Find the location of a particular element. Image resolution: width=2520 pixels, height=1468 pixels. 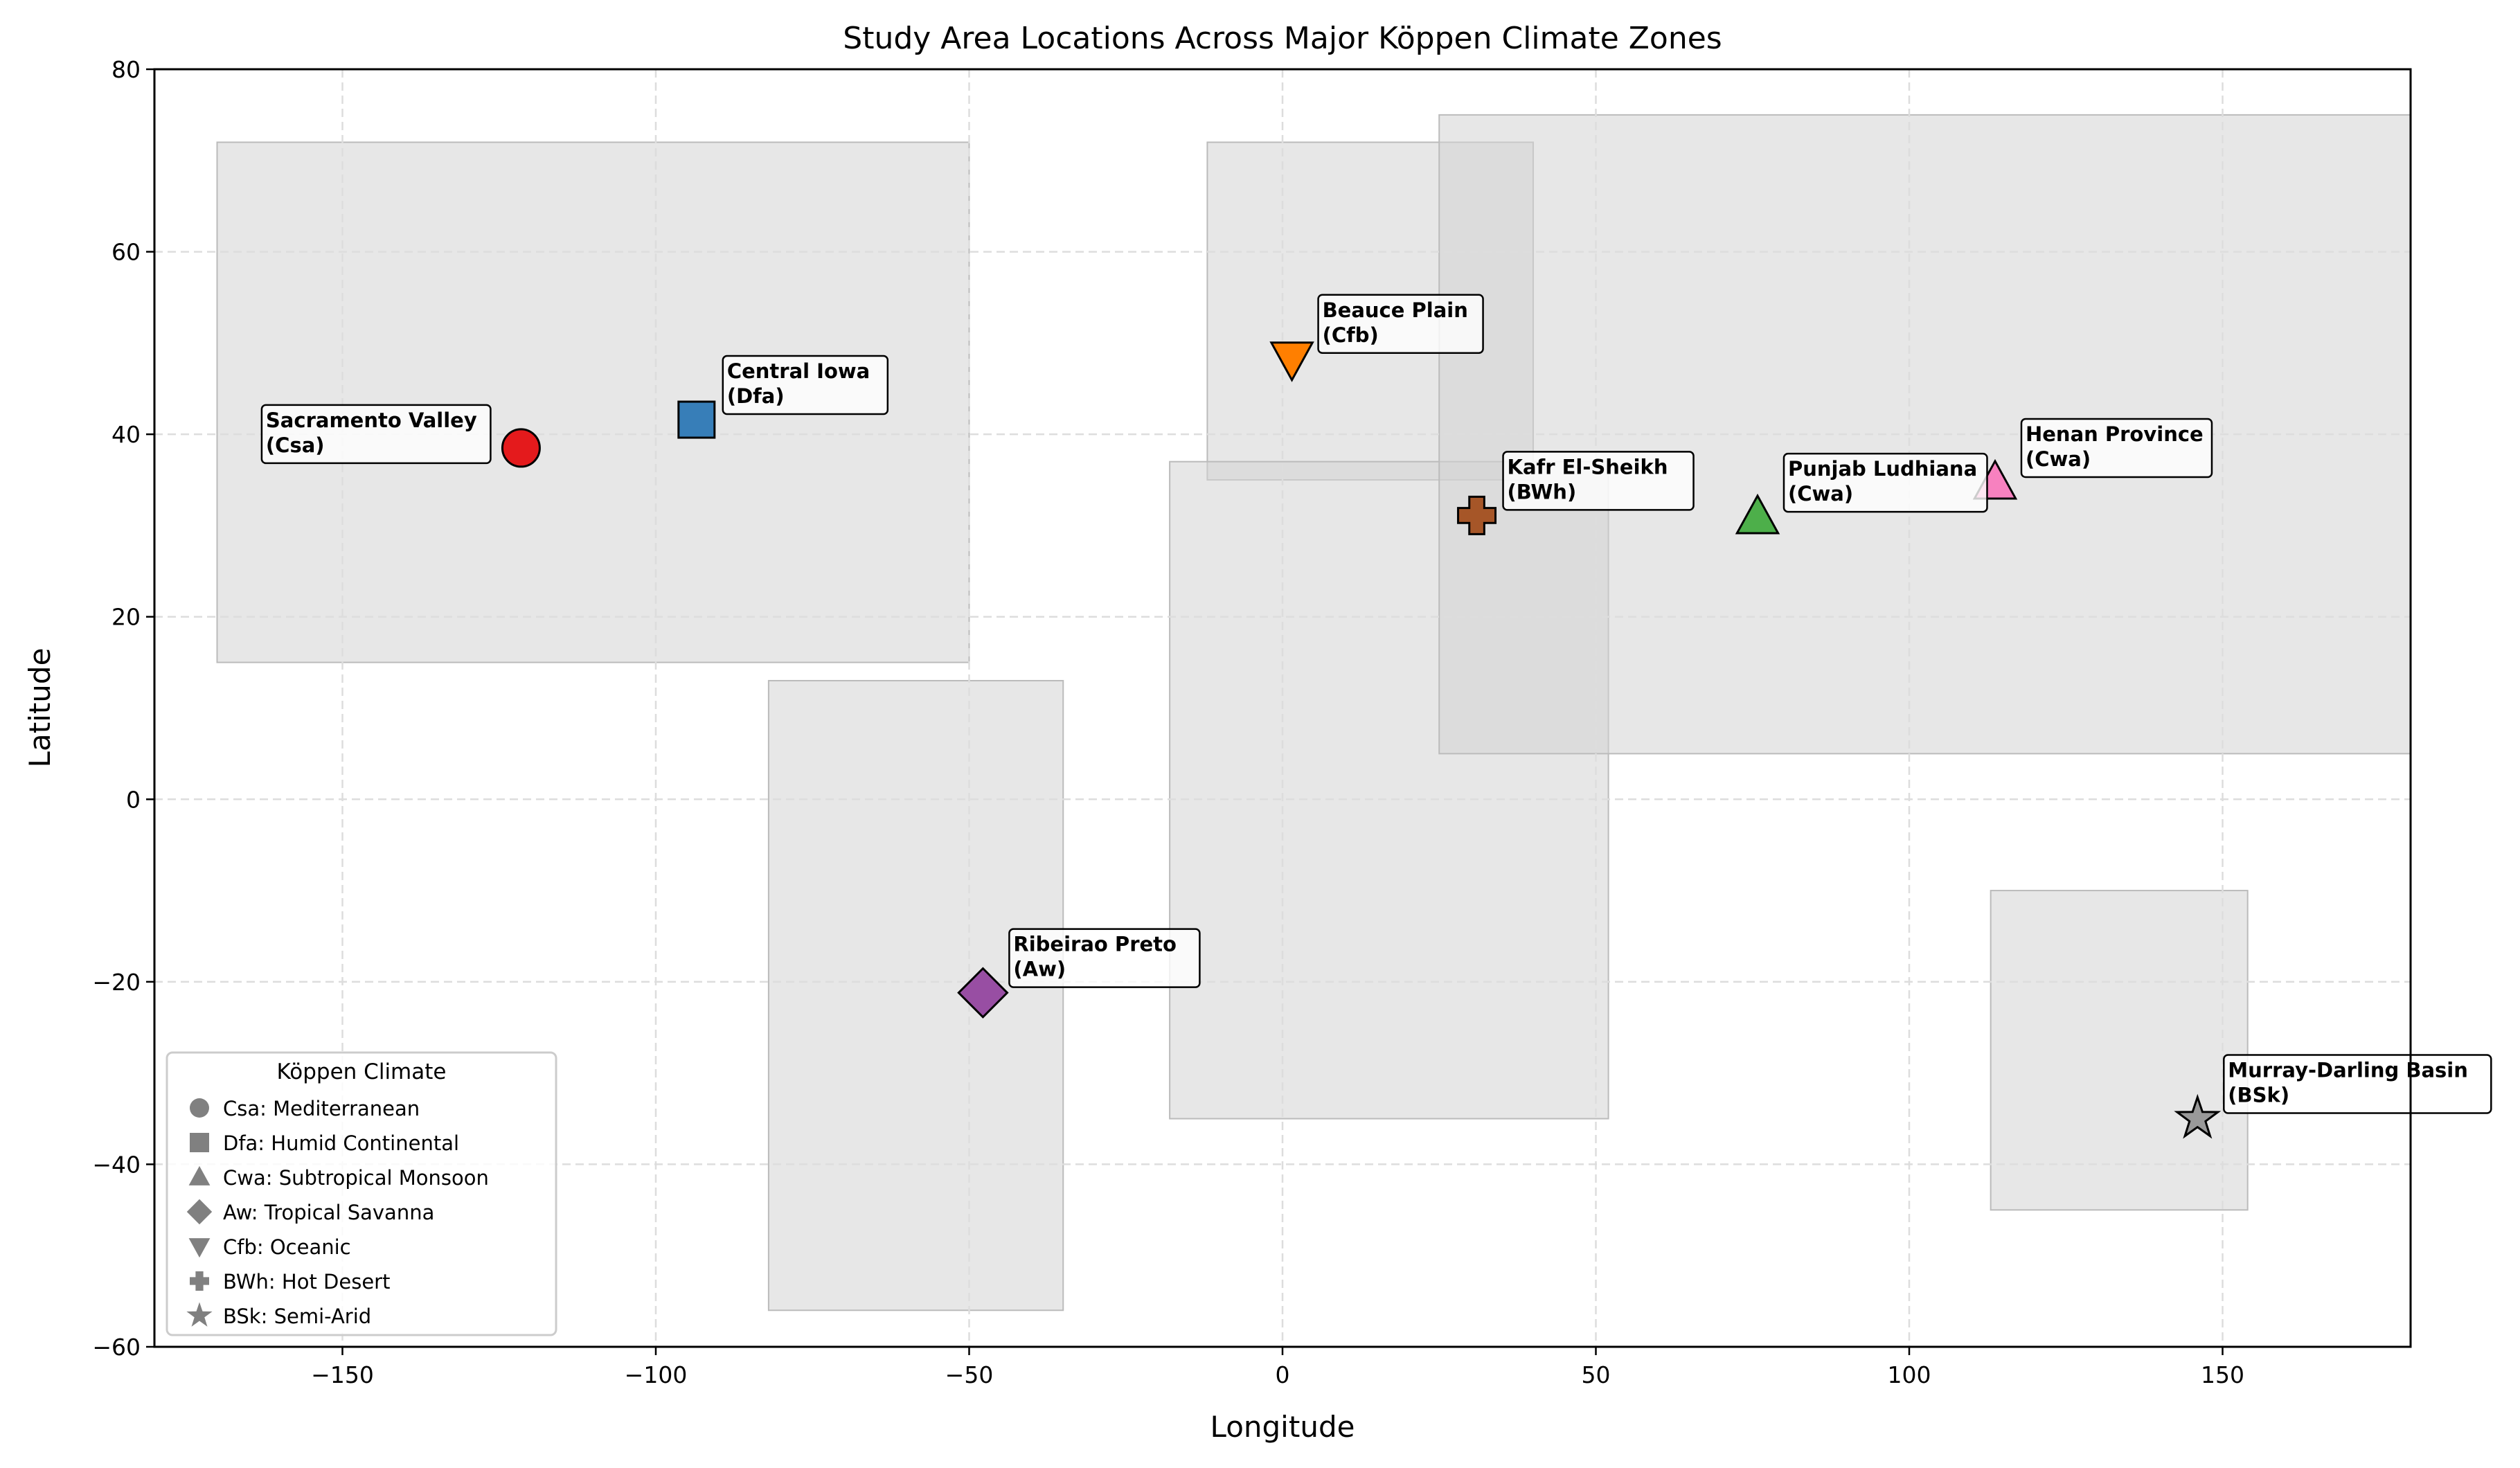

y-axis-label: Latitude is located at coordinates (40, 708).